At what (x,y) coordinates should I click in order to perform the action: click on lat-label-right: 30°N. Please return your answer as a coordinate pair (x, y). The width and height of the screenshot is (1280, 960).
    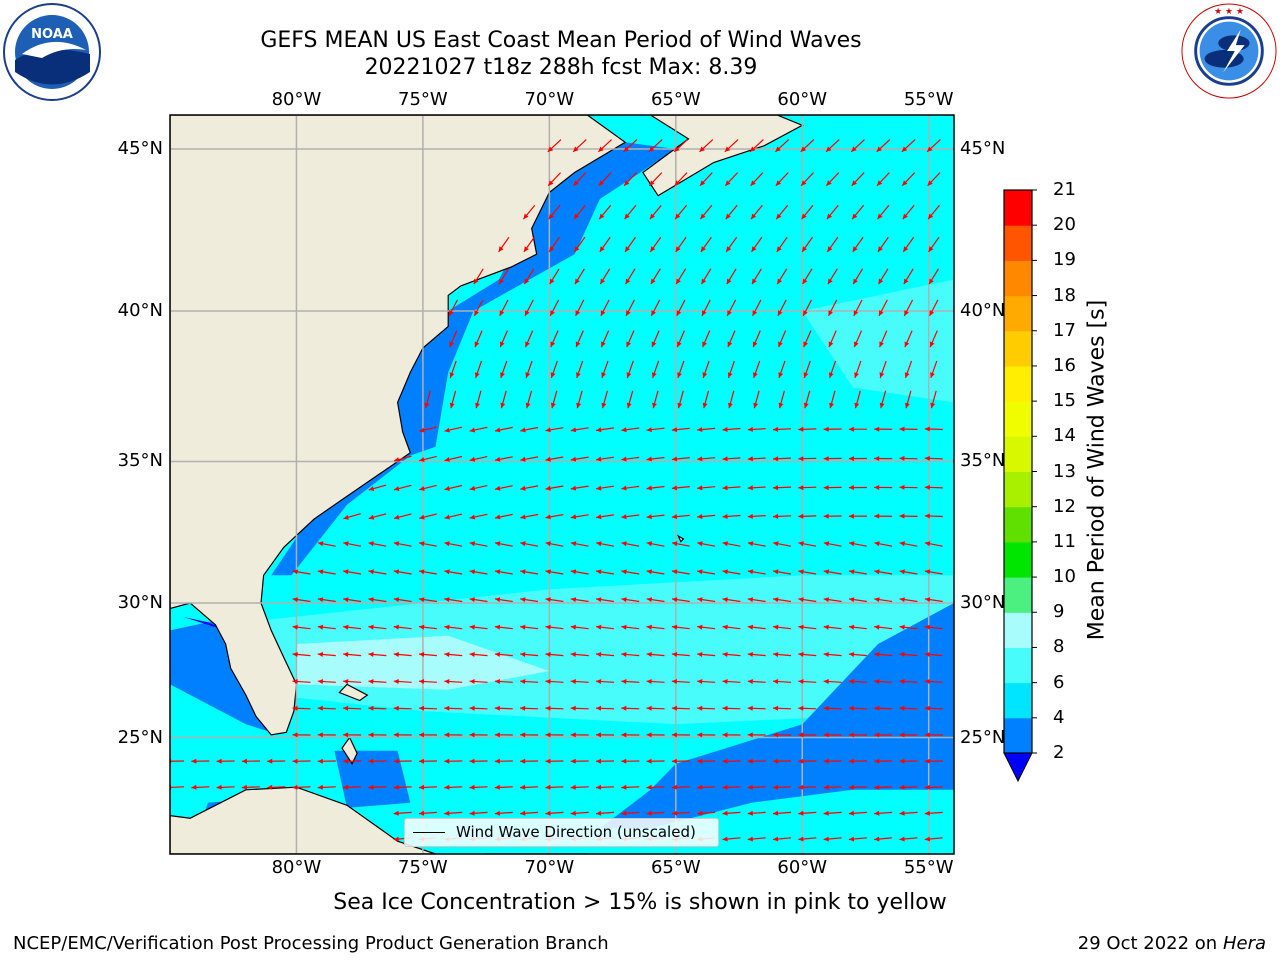
    Looking at the image, I should click on (983, 602).